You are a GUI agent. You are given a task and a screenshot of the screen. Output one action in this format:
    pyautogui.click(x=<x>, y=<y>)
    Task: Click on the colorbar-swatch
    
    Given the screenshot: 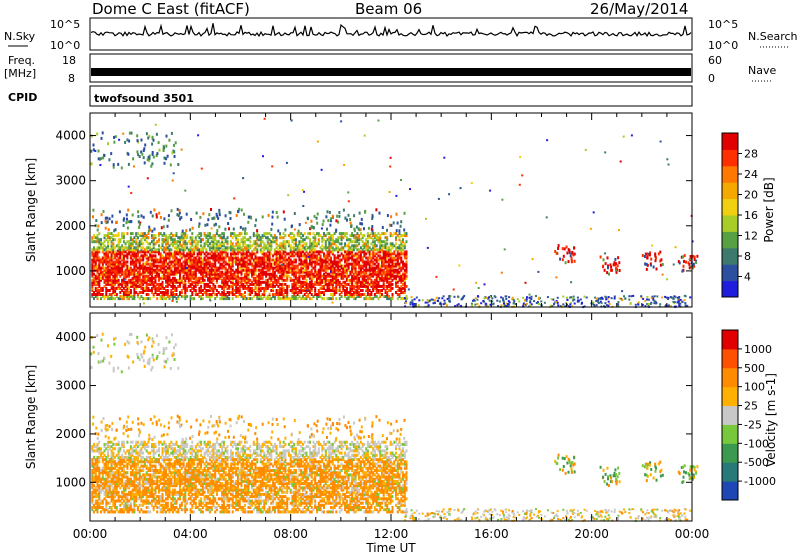 What is the action you would take?
    pyautogui.click(x=730, y=174)
    